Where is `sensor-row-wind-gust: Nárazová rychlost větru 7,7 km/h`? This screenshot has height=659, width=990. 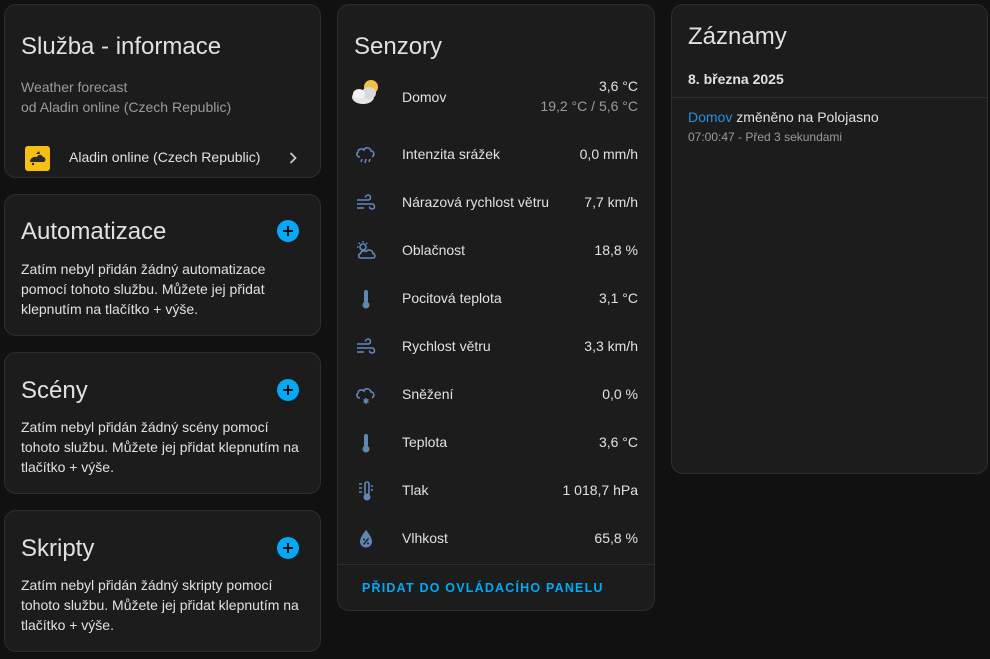 sensor-row-wind-gust: Nárazová rychlost větru 7,7 km/h is located at coordinates (496, 203).